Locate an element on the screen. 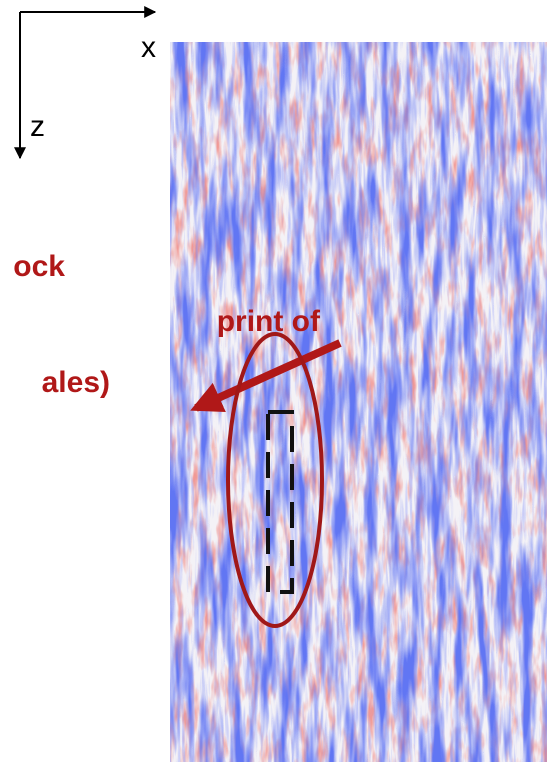 The width and height of the screenshot is (547, 781). annotation-line: ock is located at coordinates (39, 266).